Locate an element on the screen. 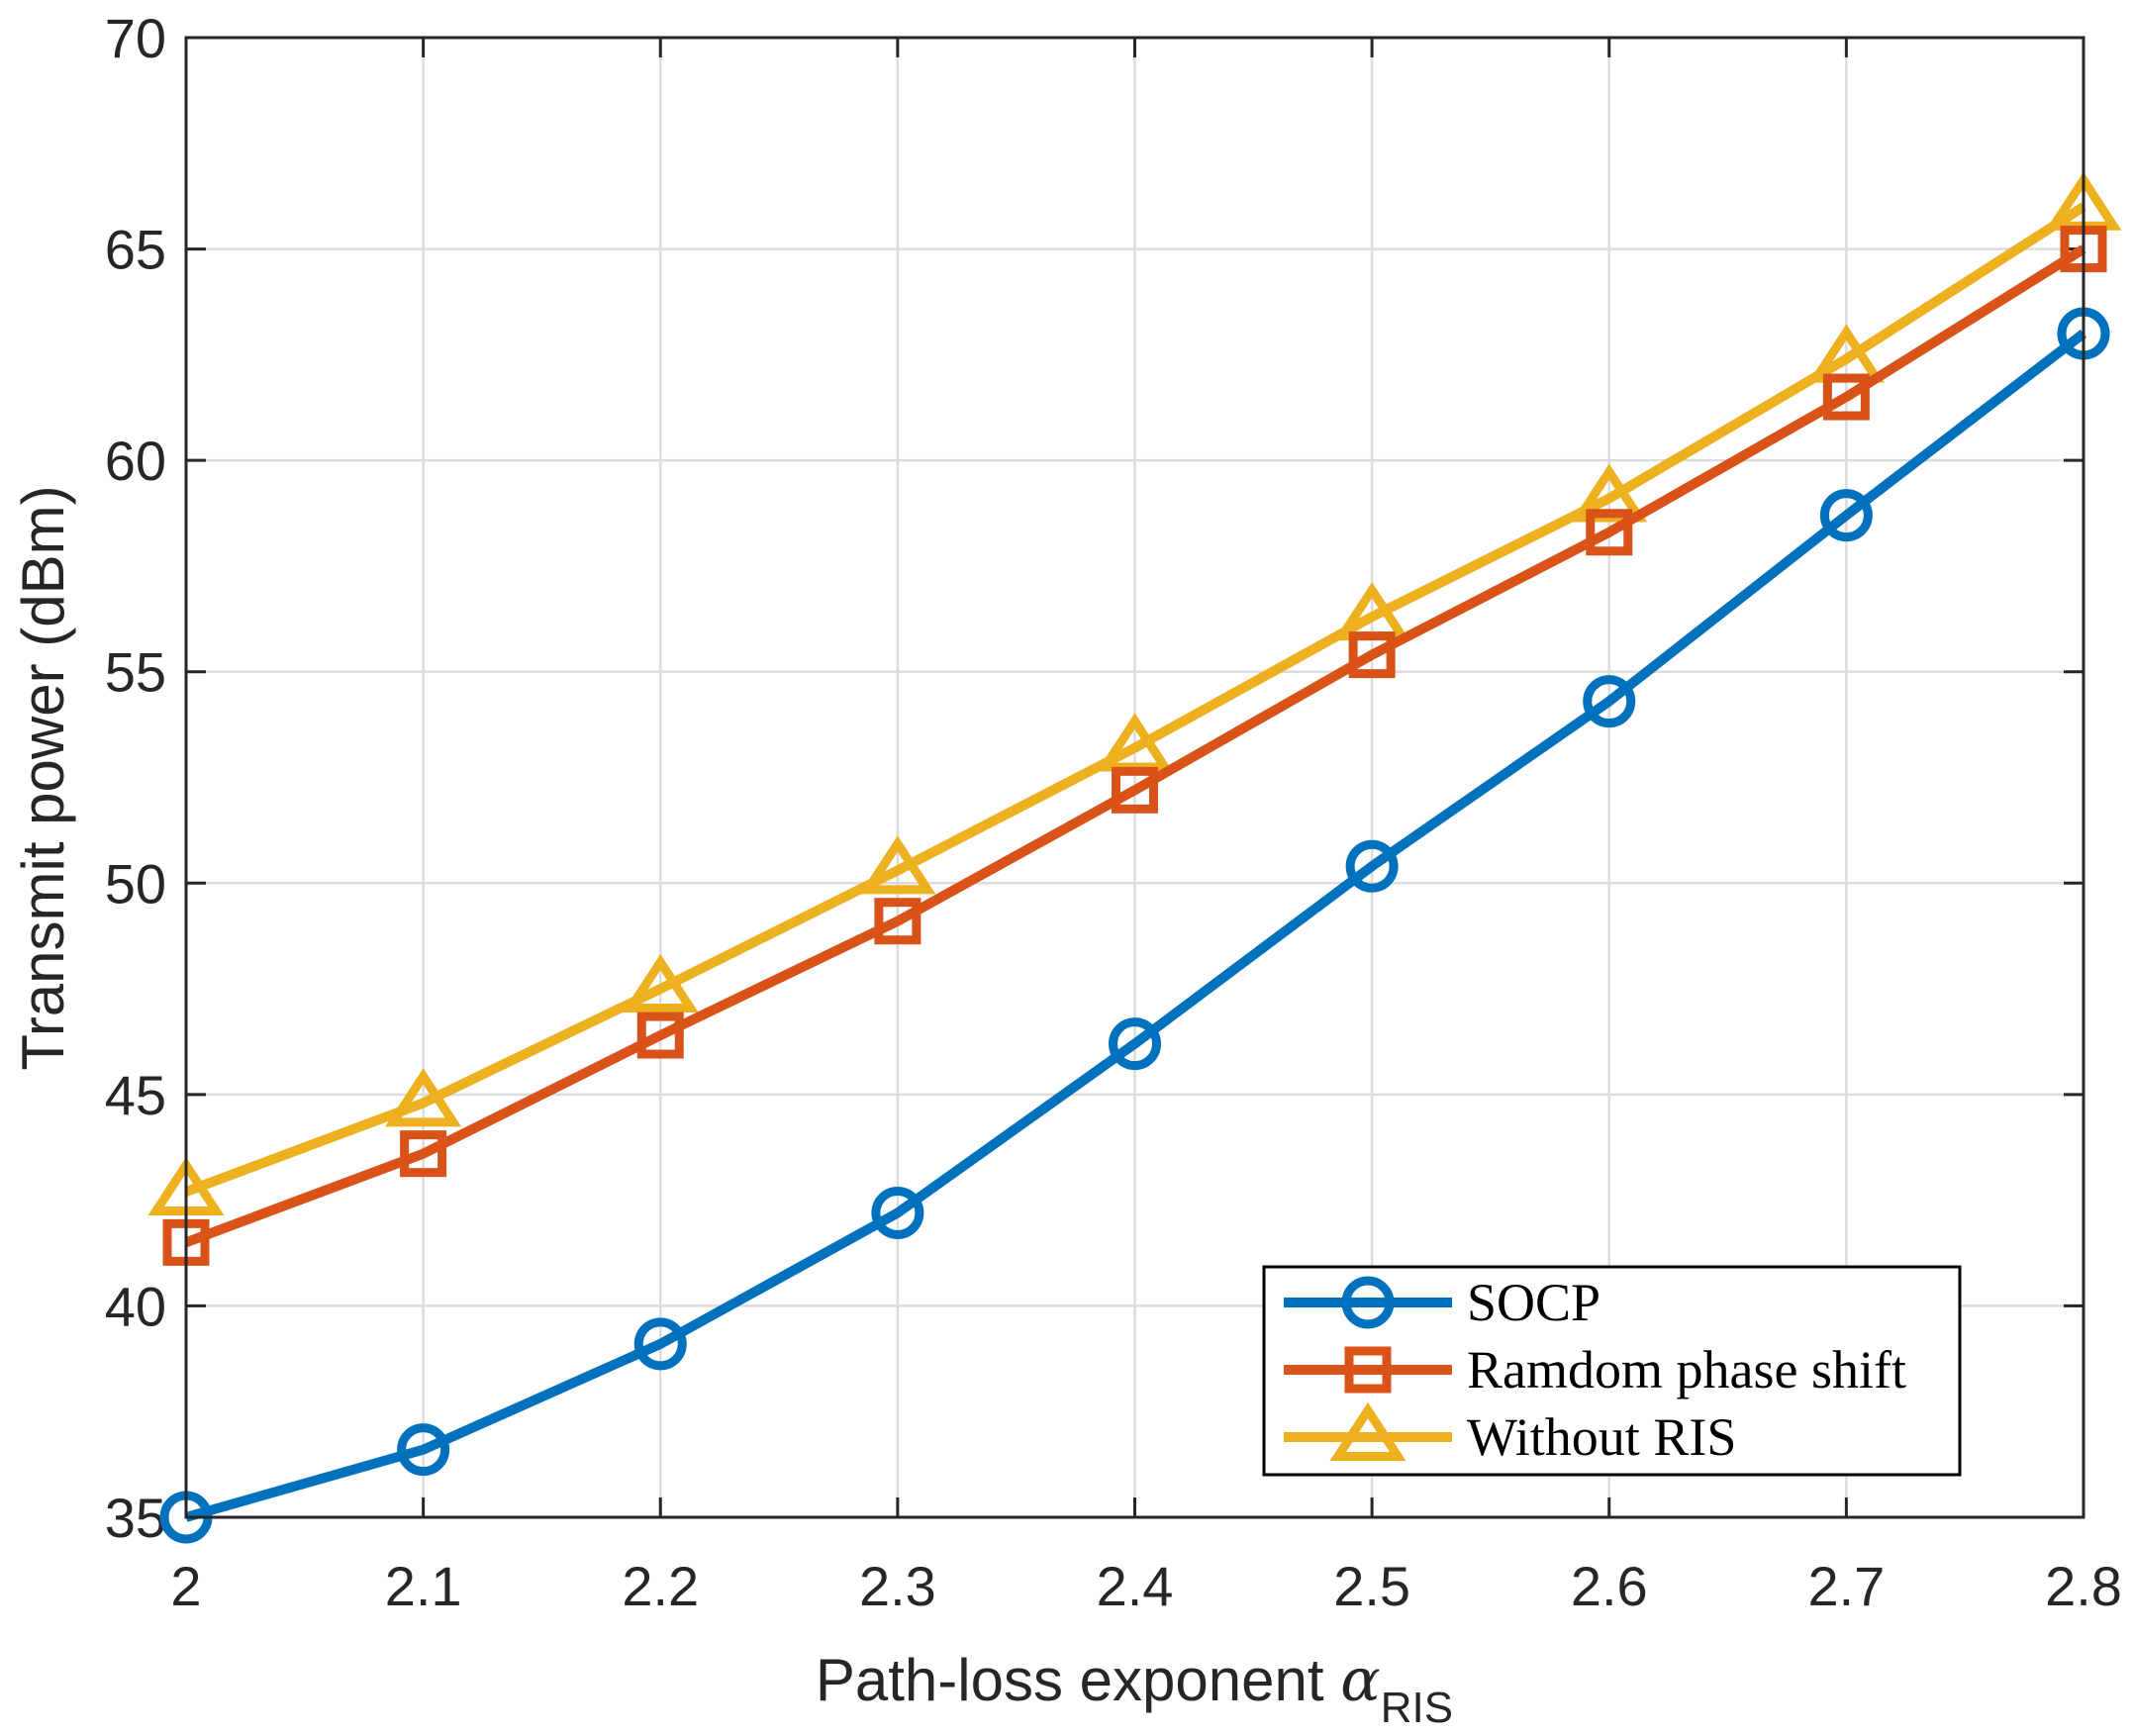  legend-label: SOCP is located at coordinates (1533, 1302).